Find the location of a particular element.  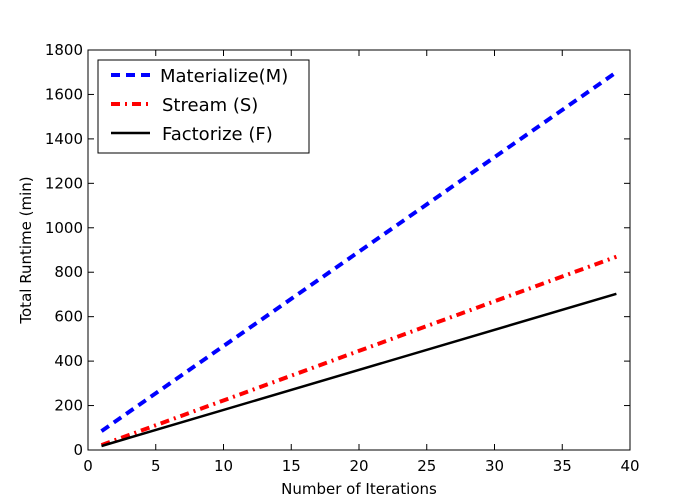

x-tick-label: 10 is located at coordinates (223, 466).